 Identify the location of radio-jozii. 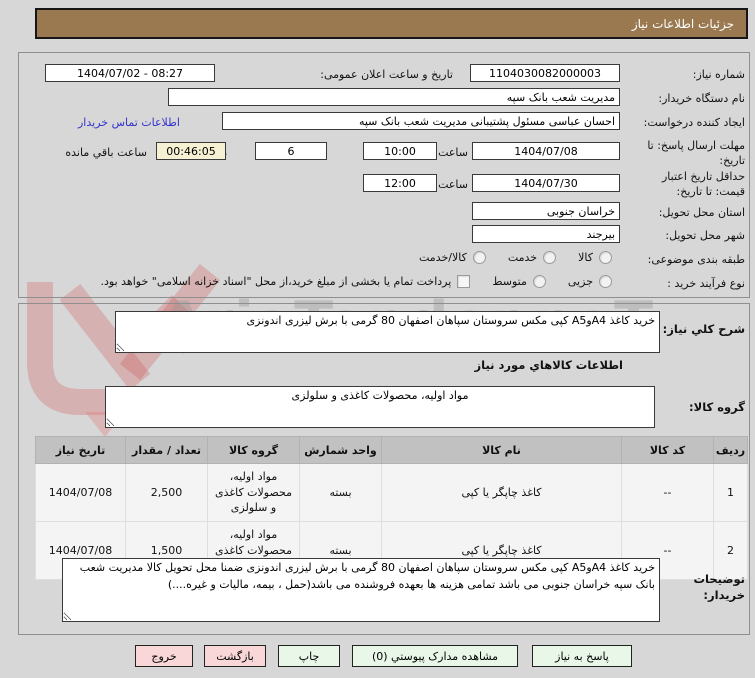
(605, 281).